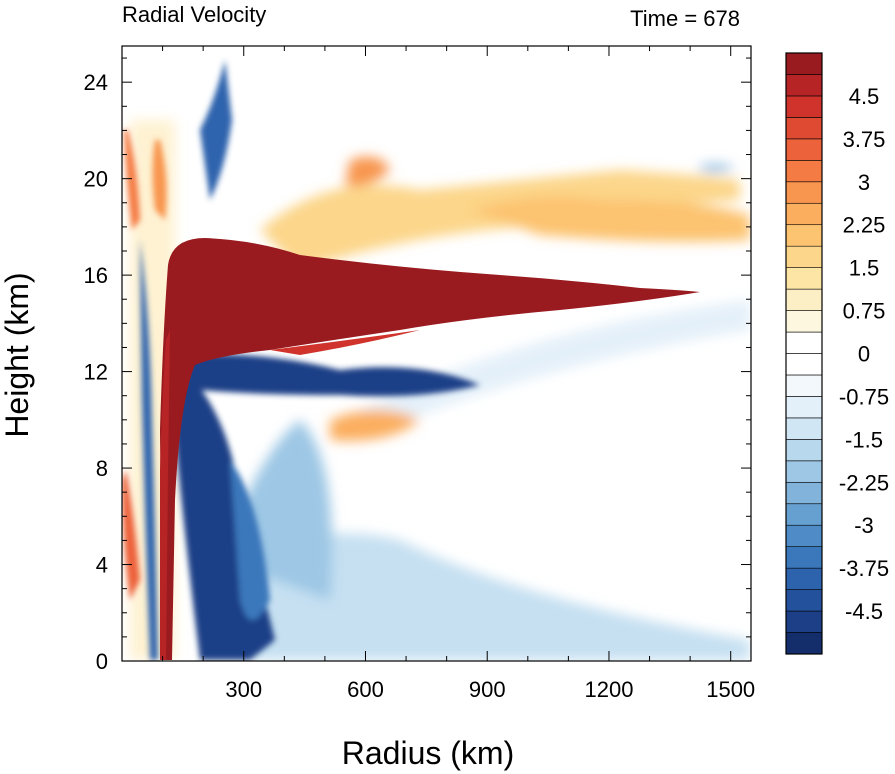 The height and width of the screenshot is (774, 895). I want to click on colorbar-tick-label: 2.25, so click(864, 225).